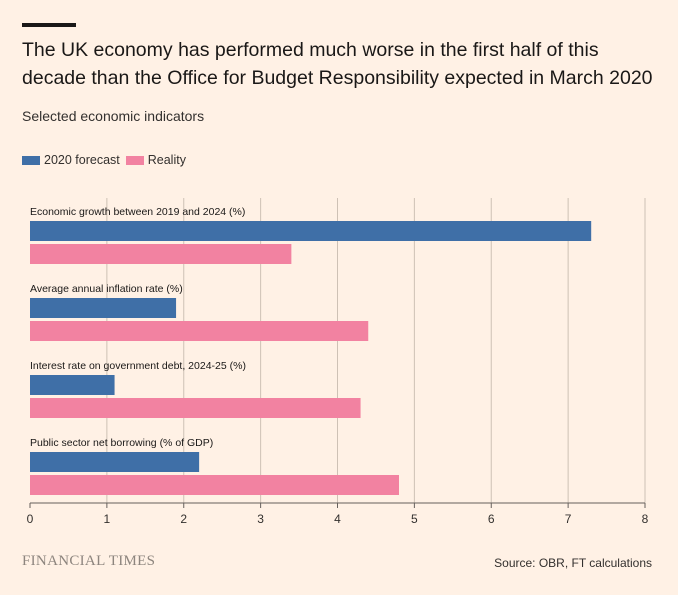 This screenshot has width=678, height=595. What do you see at coordinates (121, 443) in the screenshot?
I see `category-label: Public sector net borrowing (% of GDP)` at bounding box center [121, 443].